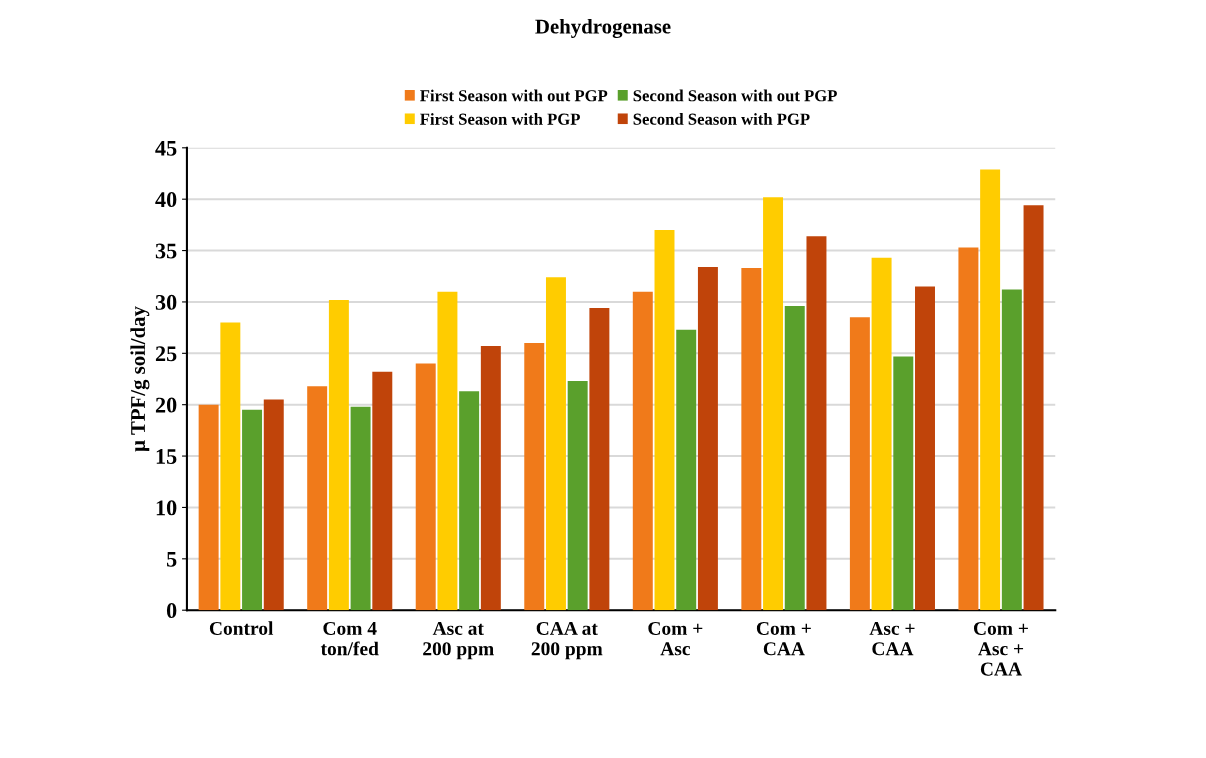 This screenshot has height=758, width=1206. Describe the element at coordinates (166, 251) in the screenshot. I see `y-tick-label: 35` at that location.